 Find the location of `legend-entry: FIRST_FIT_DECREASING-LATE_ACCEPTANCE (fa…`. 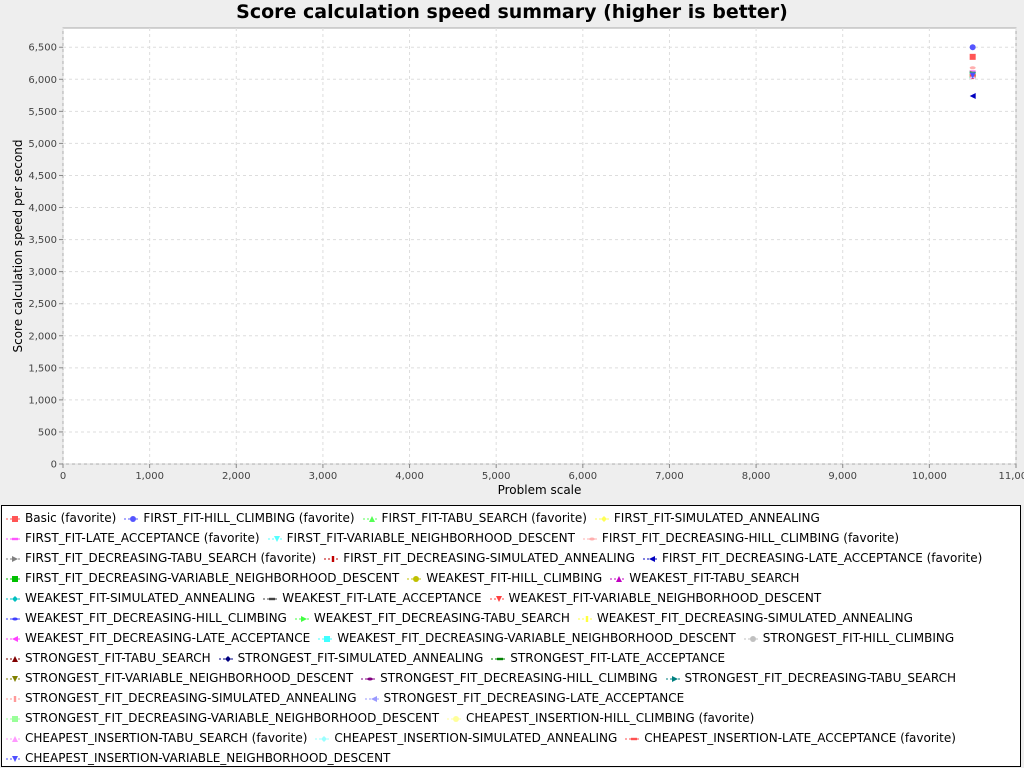

legend-entry: FIRST_FIT_DECREASING-LATE_ACCEPTANCE (fa… is located at coordinates (812, 558).